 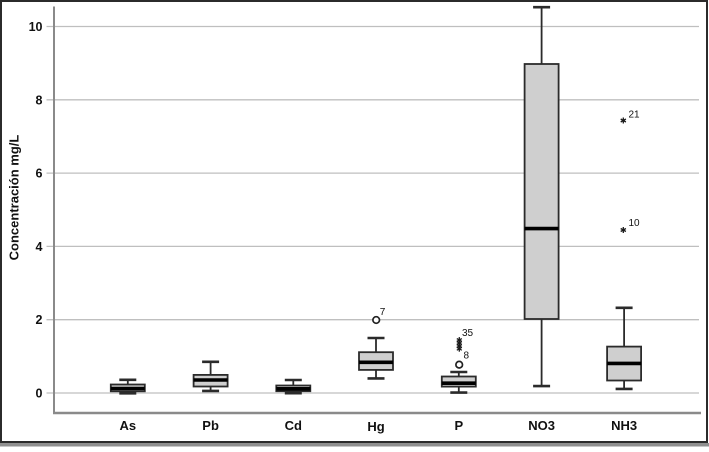 I want to click on svg-text: 6, so click(x=39, y=174).